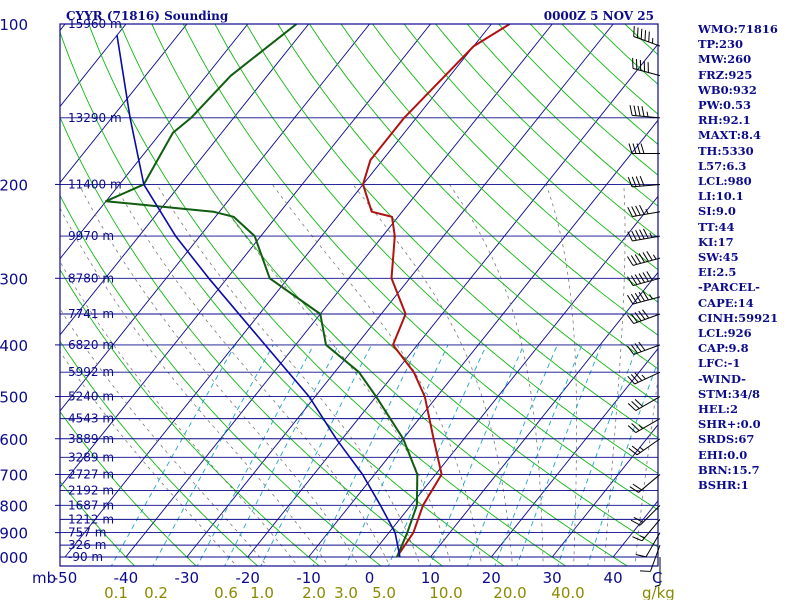  I want to click on index-item: LFC:-1, so click(719, 363).